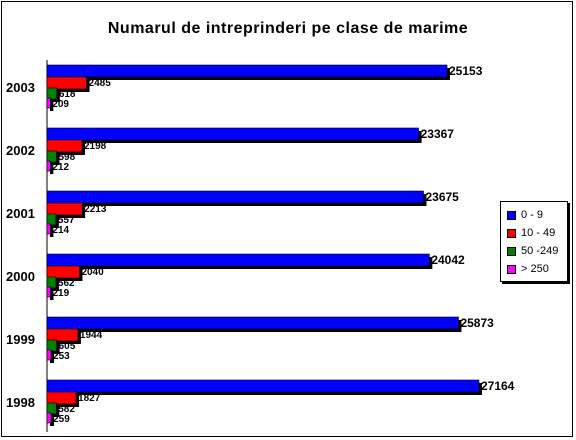 This screenshot has width=576, height=440. What do you see at coordinates (61, 356) in the screenshot?
I see `data-label: 253` at bounding box center [61, 356].